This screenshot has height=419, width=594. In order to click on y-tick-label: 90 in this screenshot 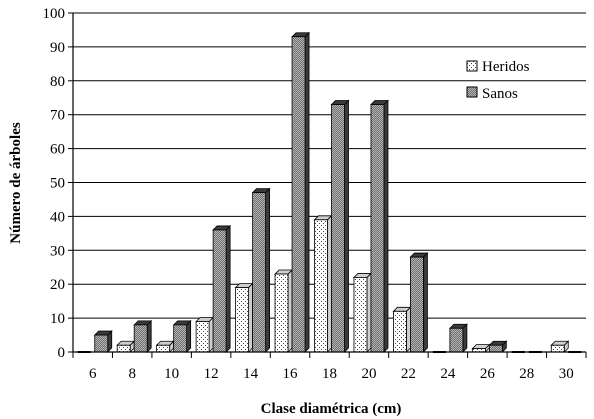, I will do `click(57, 48)`.